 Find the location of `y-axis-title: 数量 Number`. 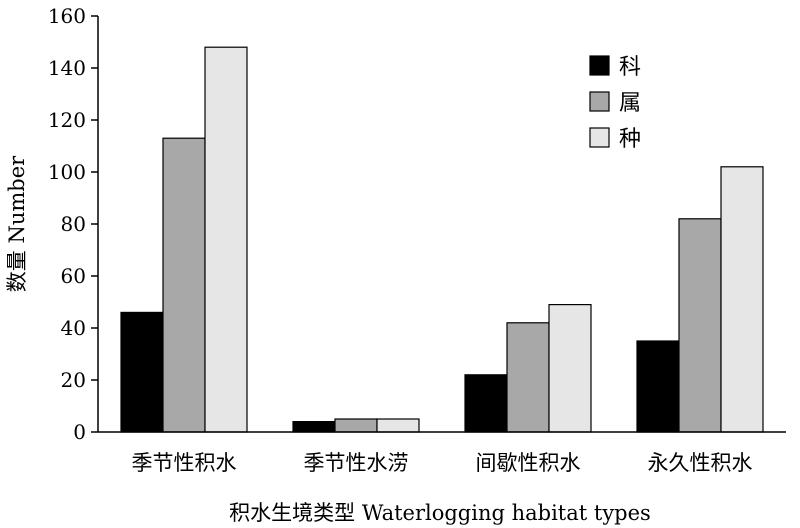

y-axis-title: 数量 Number is located at coordinates (17, 223).